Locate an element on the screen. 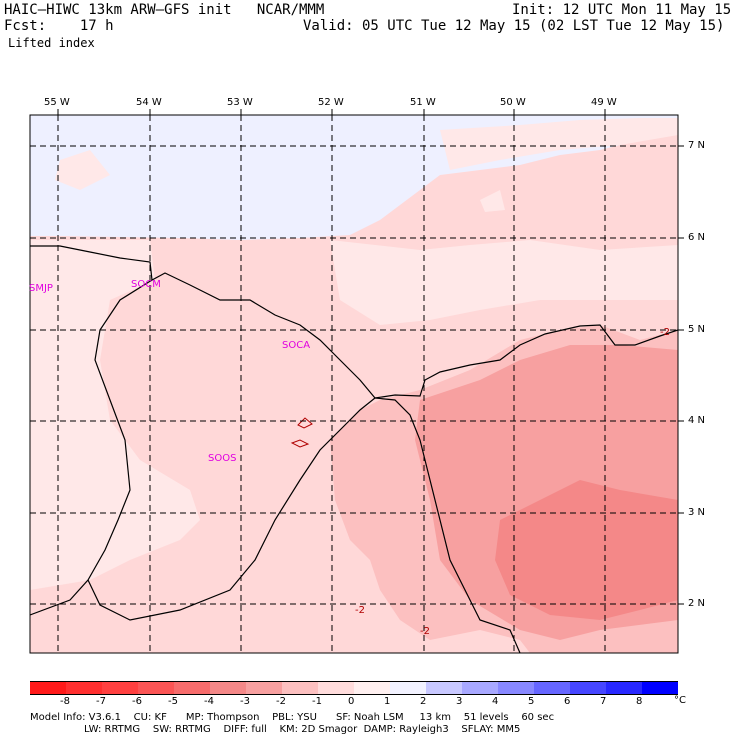 The image size is (740, 740). colorbar-tick: 5 is located at coordinates (531, 701).